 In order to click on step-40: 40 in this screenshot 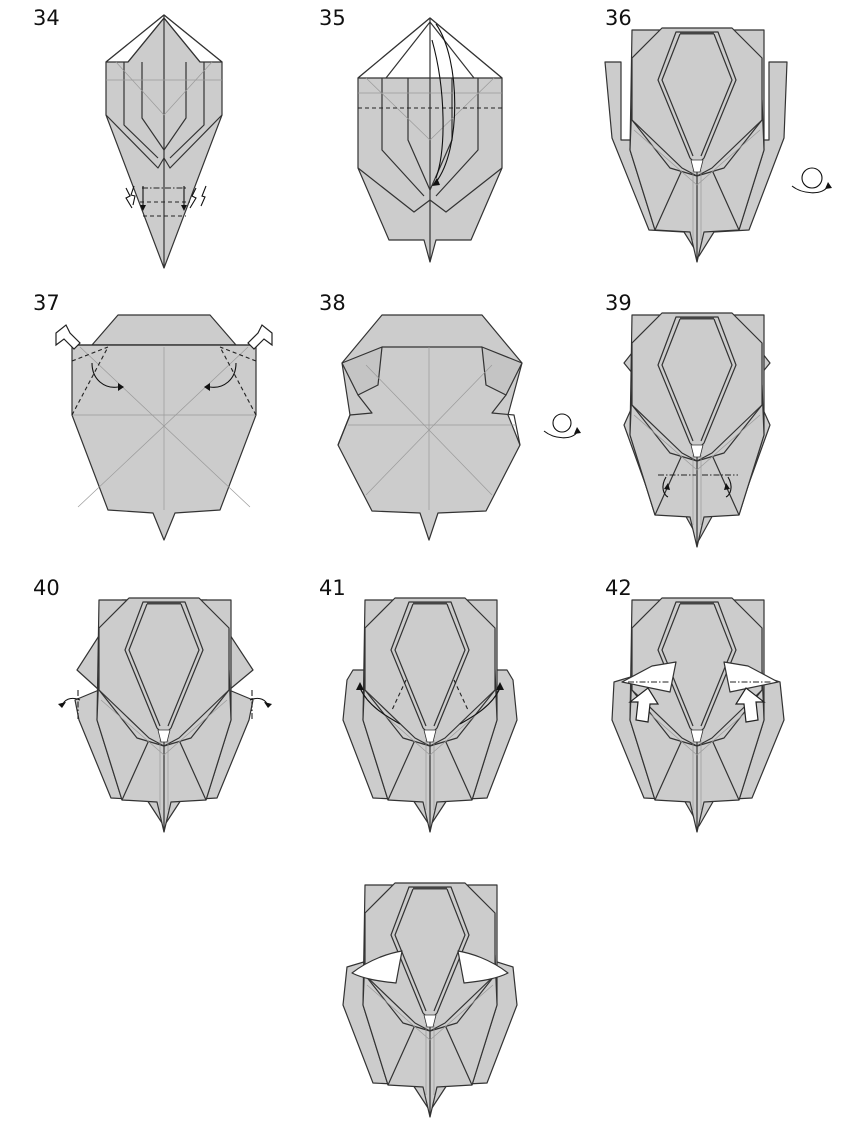, I will do `click(143, 712)`.